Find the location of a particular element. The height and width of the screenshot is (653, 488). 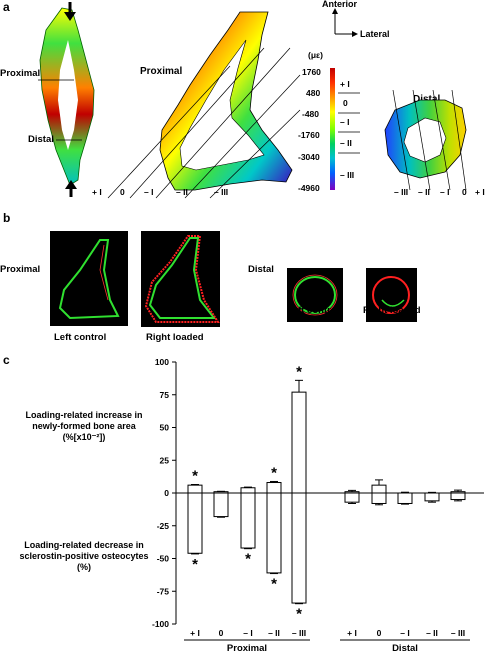

distal-zone-0: 0 is located at coordinates (464, 192).